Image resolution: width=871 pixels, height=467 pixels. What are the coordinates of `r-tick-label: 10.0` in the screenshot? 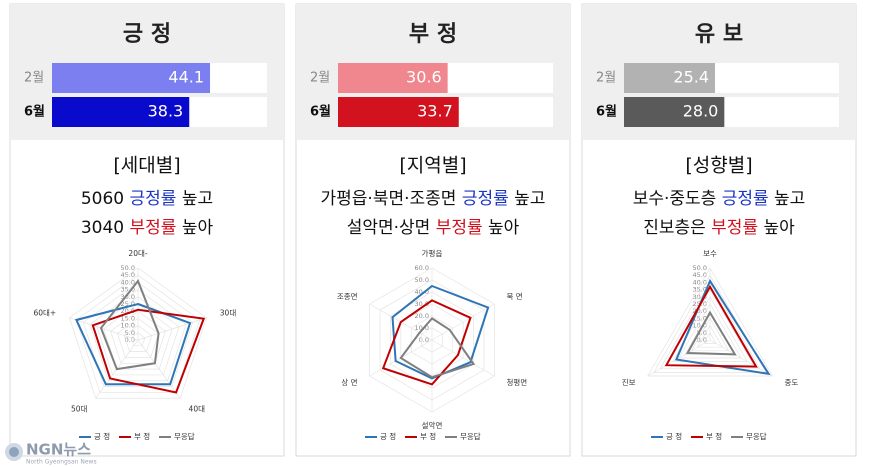 It's located at (422, 328).